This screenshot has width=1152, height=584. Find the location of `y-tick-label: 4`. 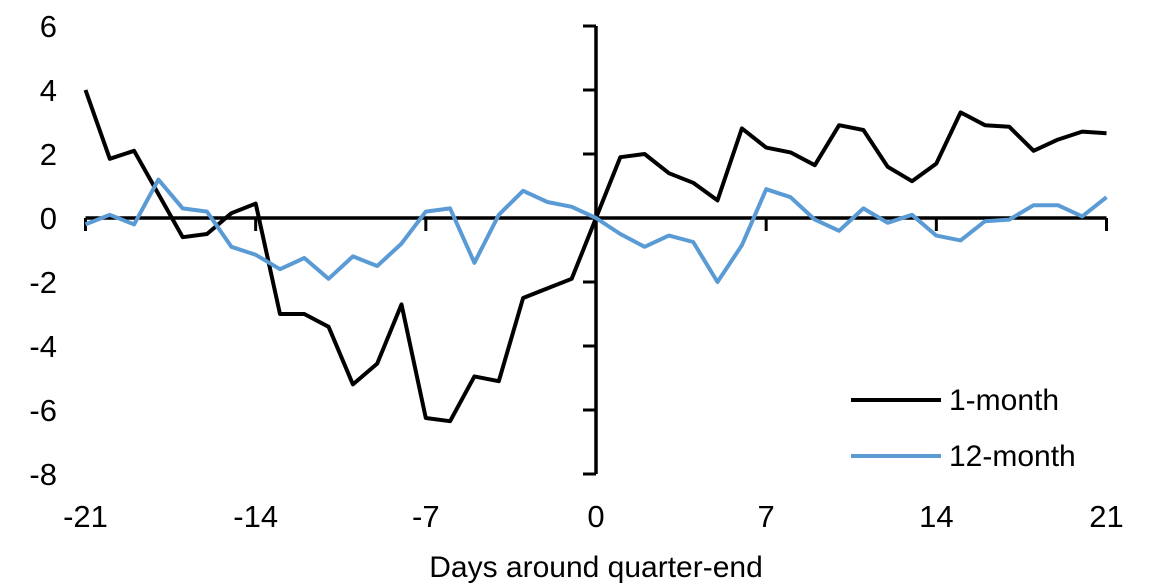

y-tick-label: 4 is located at coordinates (48, 90).